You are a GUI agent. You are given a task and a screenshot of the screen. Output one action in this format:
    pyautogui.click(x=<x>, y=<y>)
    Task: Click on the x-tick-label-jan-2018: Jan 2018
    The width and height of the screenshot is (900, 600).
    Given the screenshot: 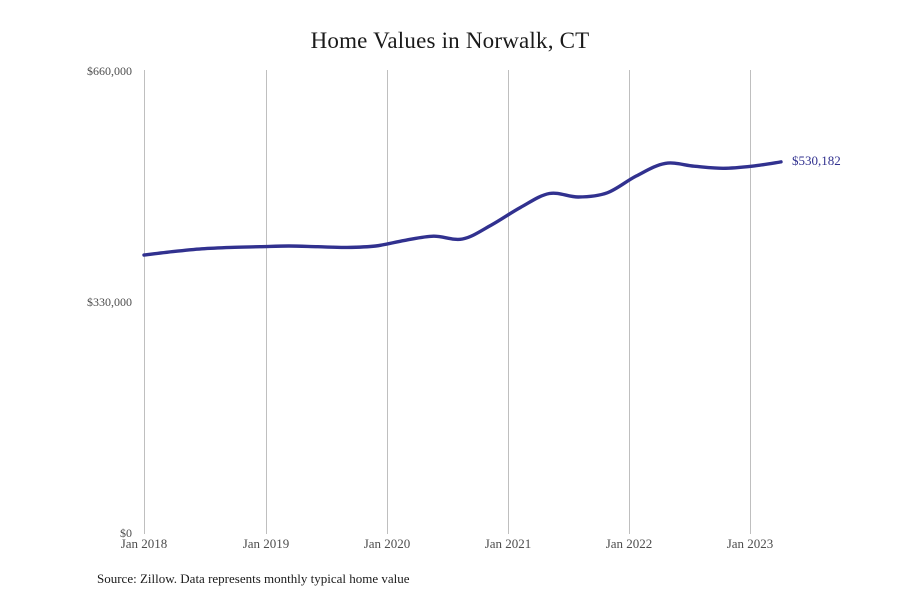 What is the action you would take?
    pyautogui.click(x=144, y=543)
    